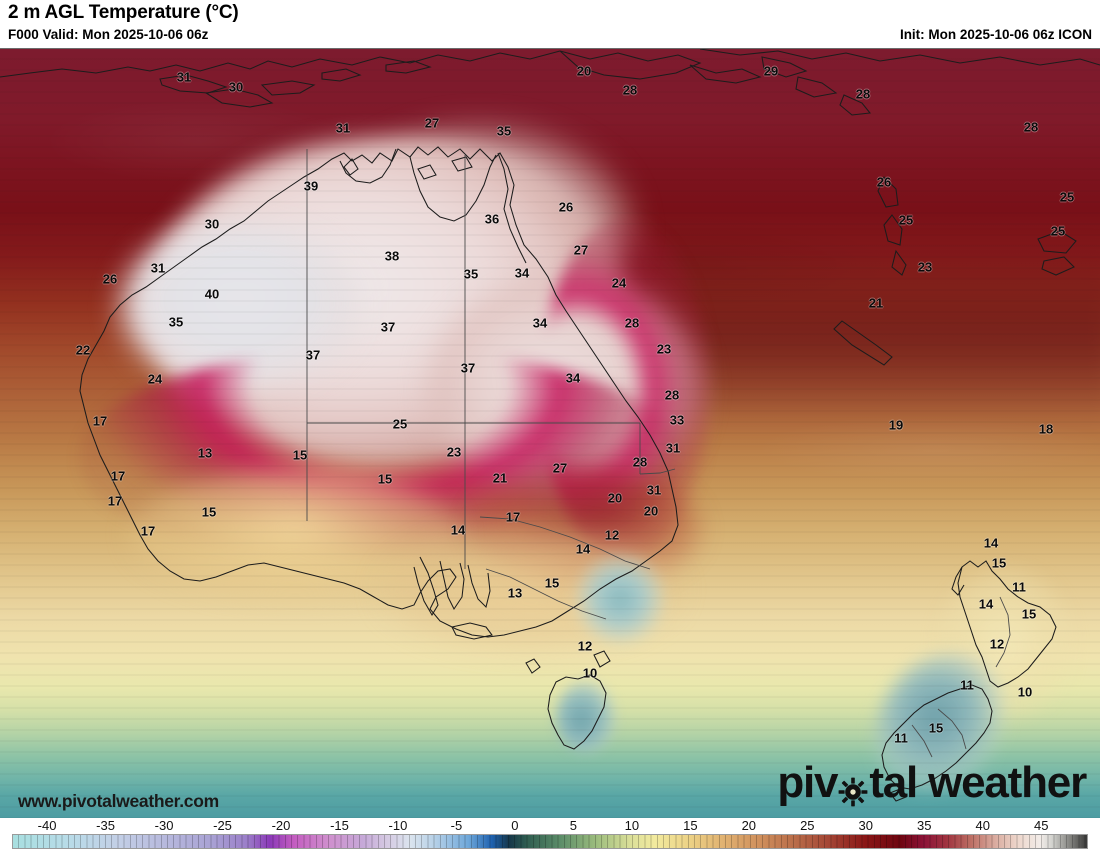  What do you see at coordinates (690, 825) in the screenshot?
I see `colorbar-tick-15: 15` at bounding box center [690, 825].